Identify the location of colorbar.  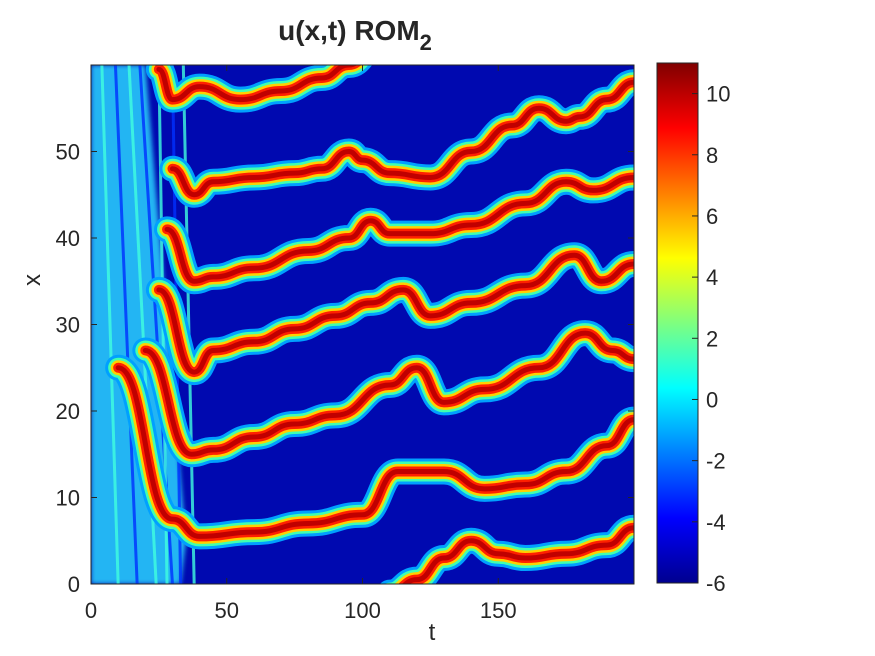
(677, 323).